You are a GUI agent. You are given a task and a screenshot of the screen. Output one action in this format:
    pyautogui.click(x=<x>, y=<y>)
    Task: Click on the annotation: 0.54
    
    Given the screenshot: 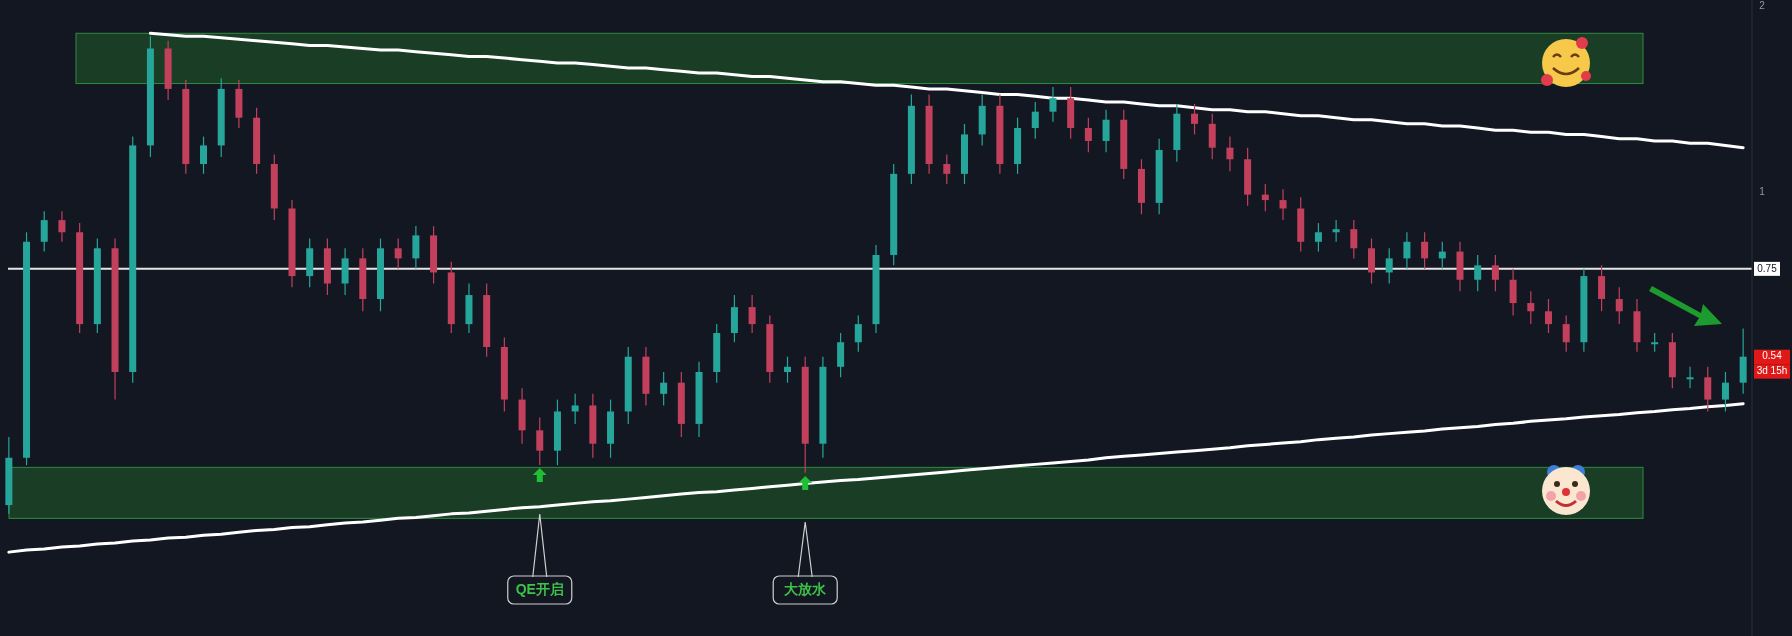 What is the action you would take?
    pyautogui.click(x=1772, y=356)
    